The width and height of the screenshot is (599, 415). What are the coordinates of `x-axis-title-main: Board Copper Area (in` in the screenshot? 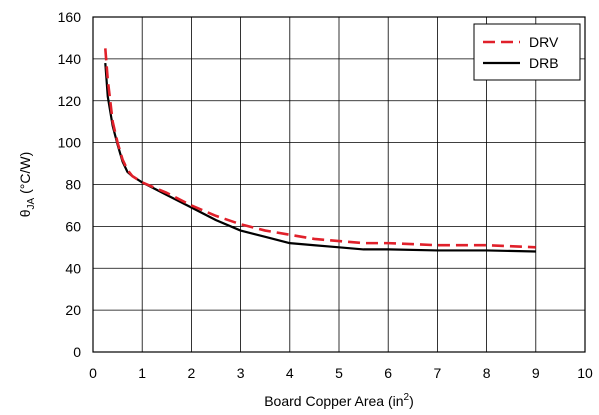 It's located at (333, 401).